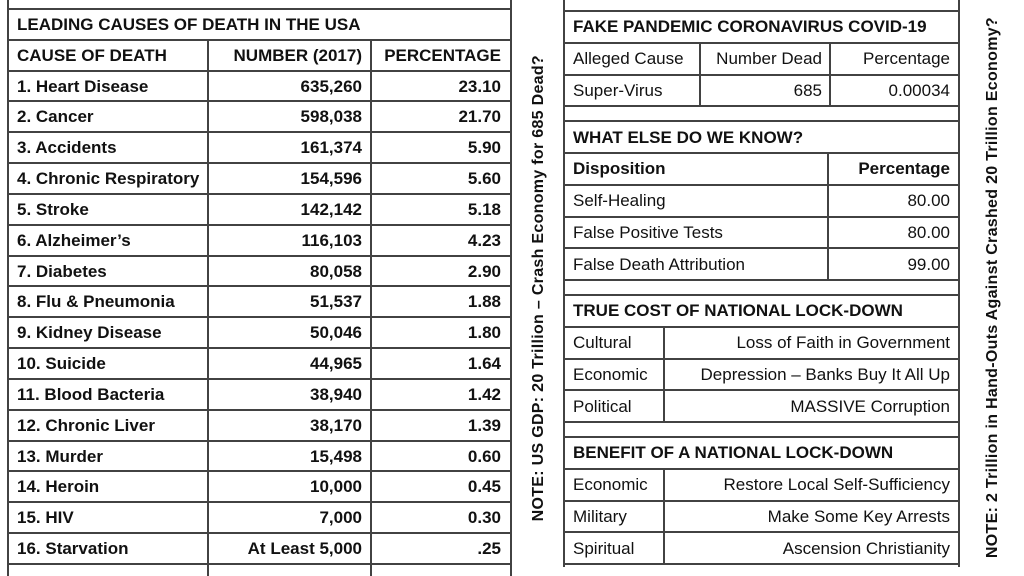 The width and height of the screenshot is (1024, 576). What do you see at coordinates (440, 363) in the screenshot?
I see `percentage-cell: 1.64` at bounding box center [440, 363].